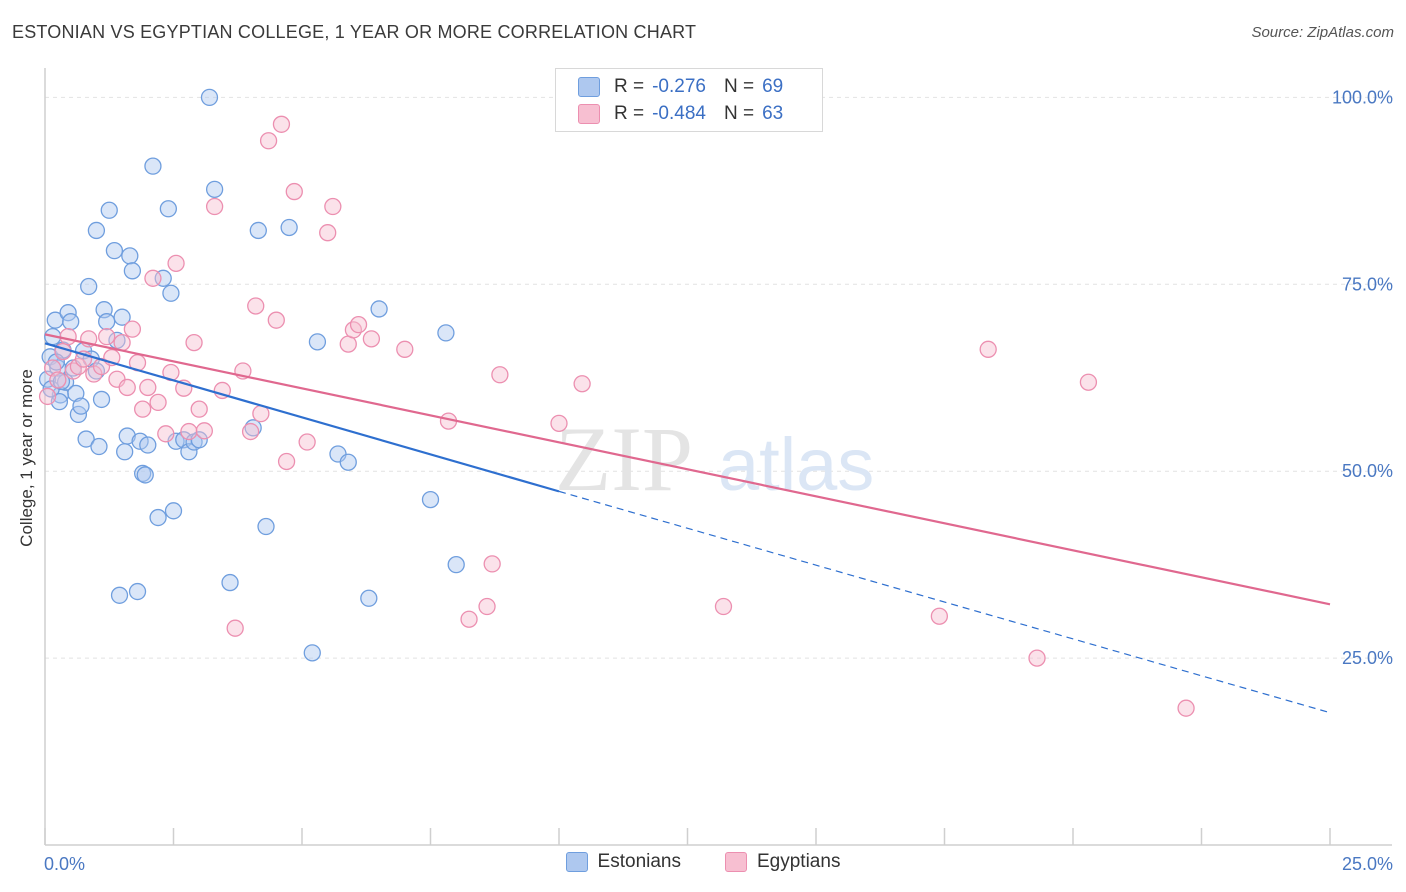 This screenshot has width=1406, height=892. I want to click on legend: R = -0.276 N = 69 R = -0.484 N = 63, so click(689, 100).